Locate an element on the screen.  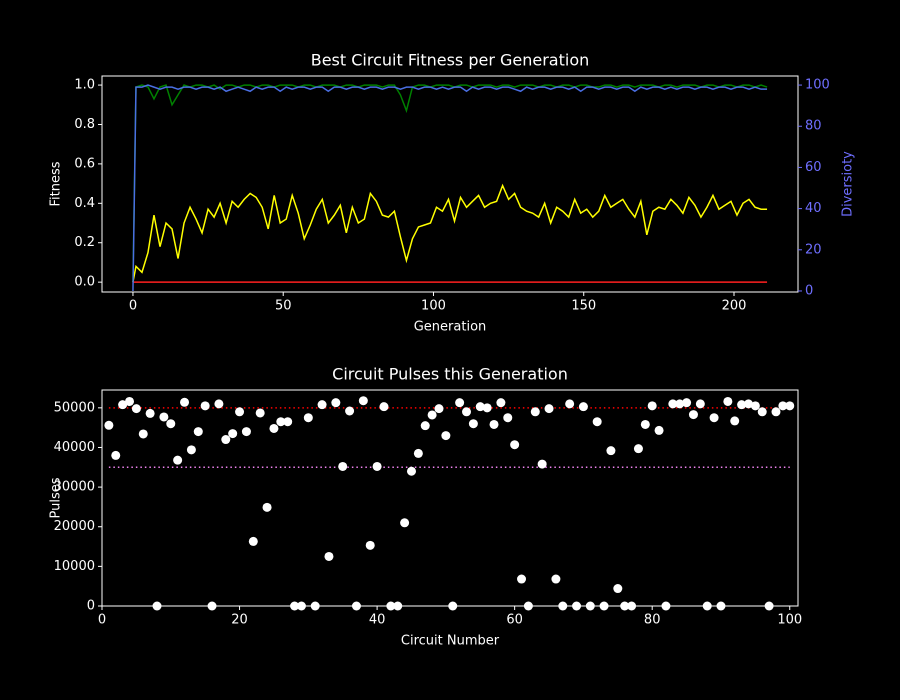
y2-tick-label: 80 is located at coordinates (813, 126).